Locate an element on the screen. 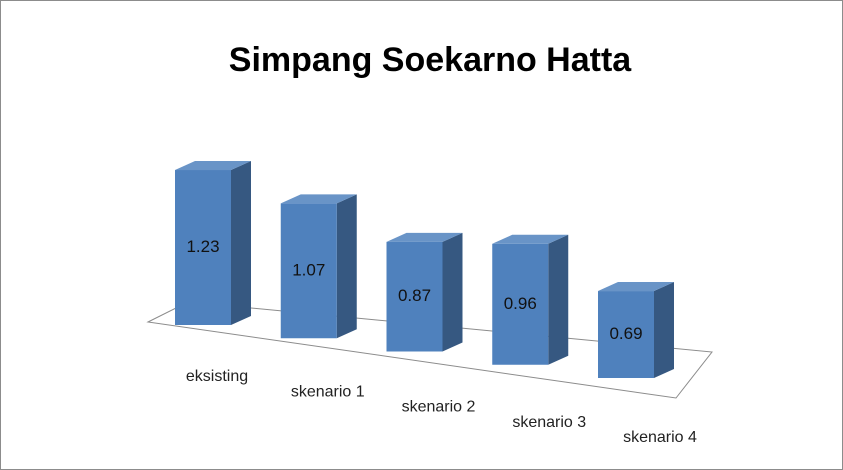 The height and width of the screenshot is (470, 843). value-label: 1.07 is located at coordinates (308, 269).